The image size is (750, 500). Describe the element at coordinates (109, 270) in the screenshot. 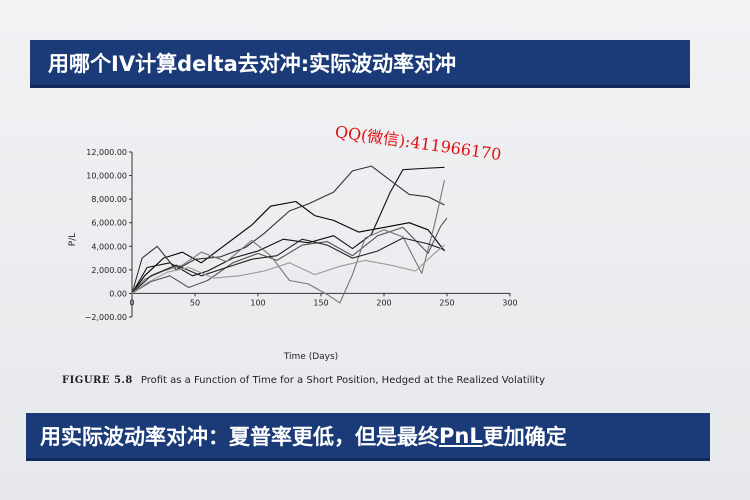

I see `y-tick-label: 2,000.00` at that location.